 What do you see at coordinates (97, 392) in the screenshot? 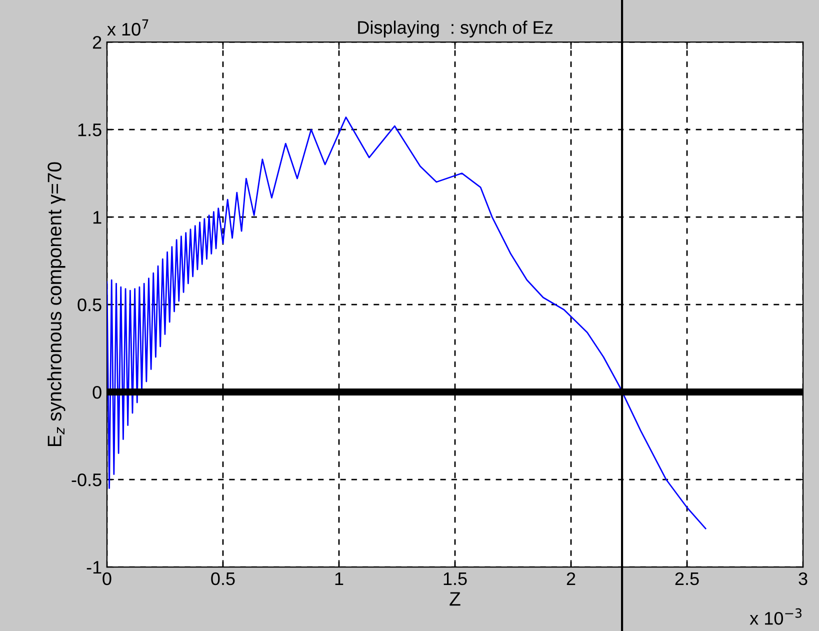
I see `y-tick-label: 0` at bounding box center [97, 392].